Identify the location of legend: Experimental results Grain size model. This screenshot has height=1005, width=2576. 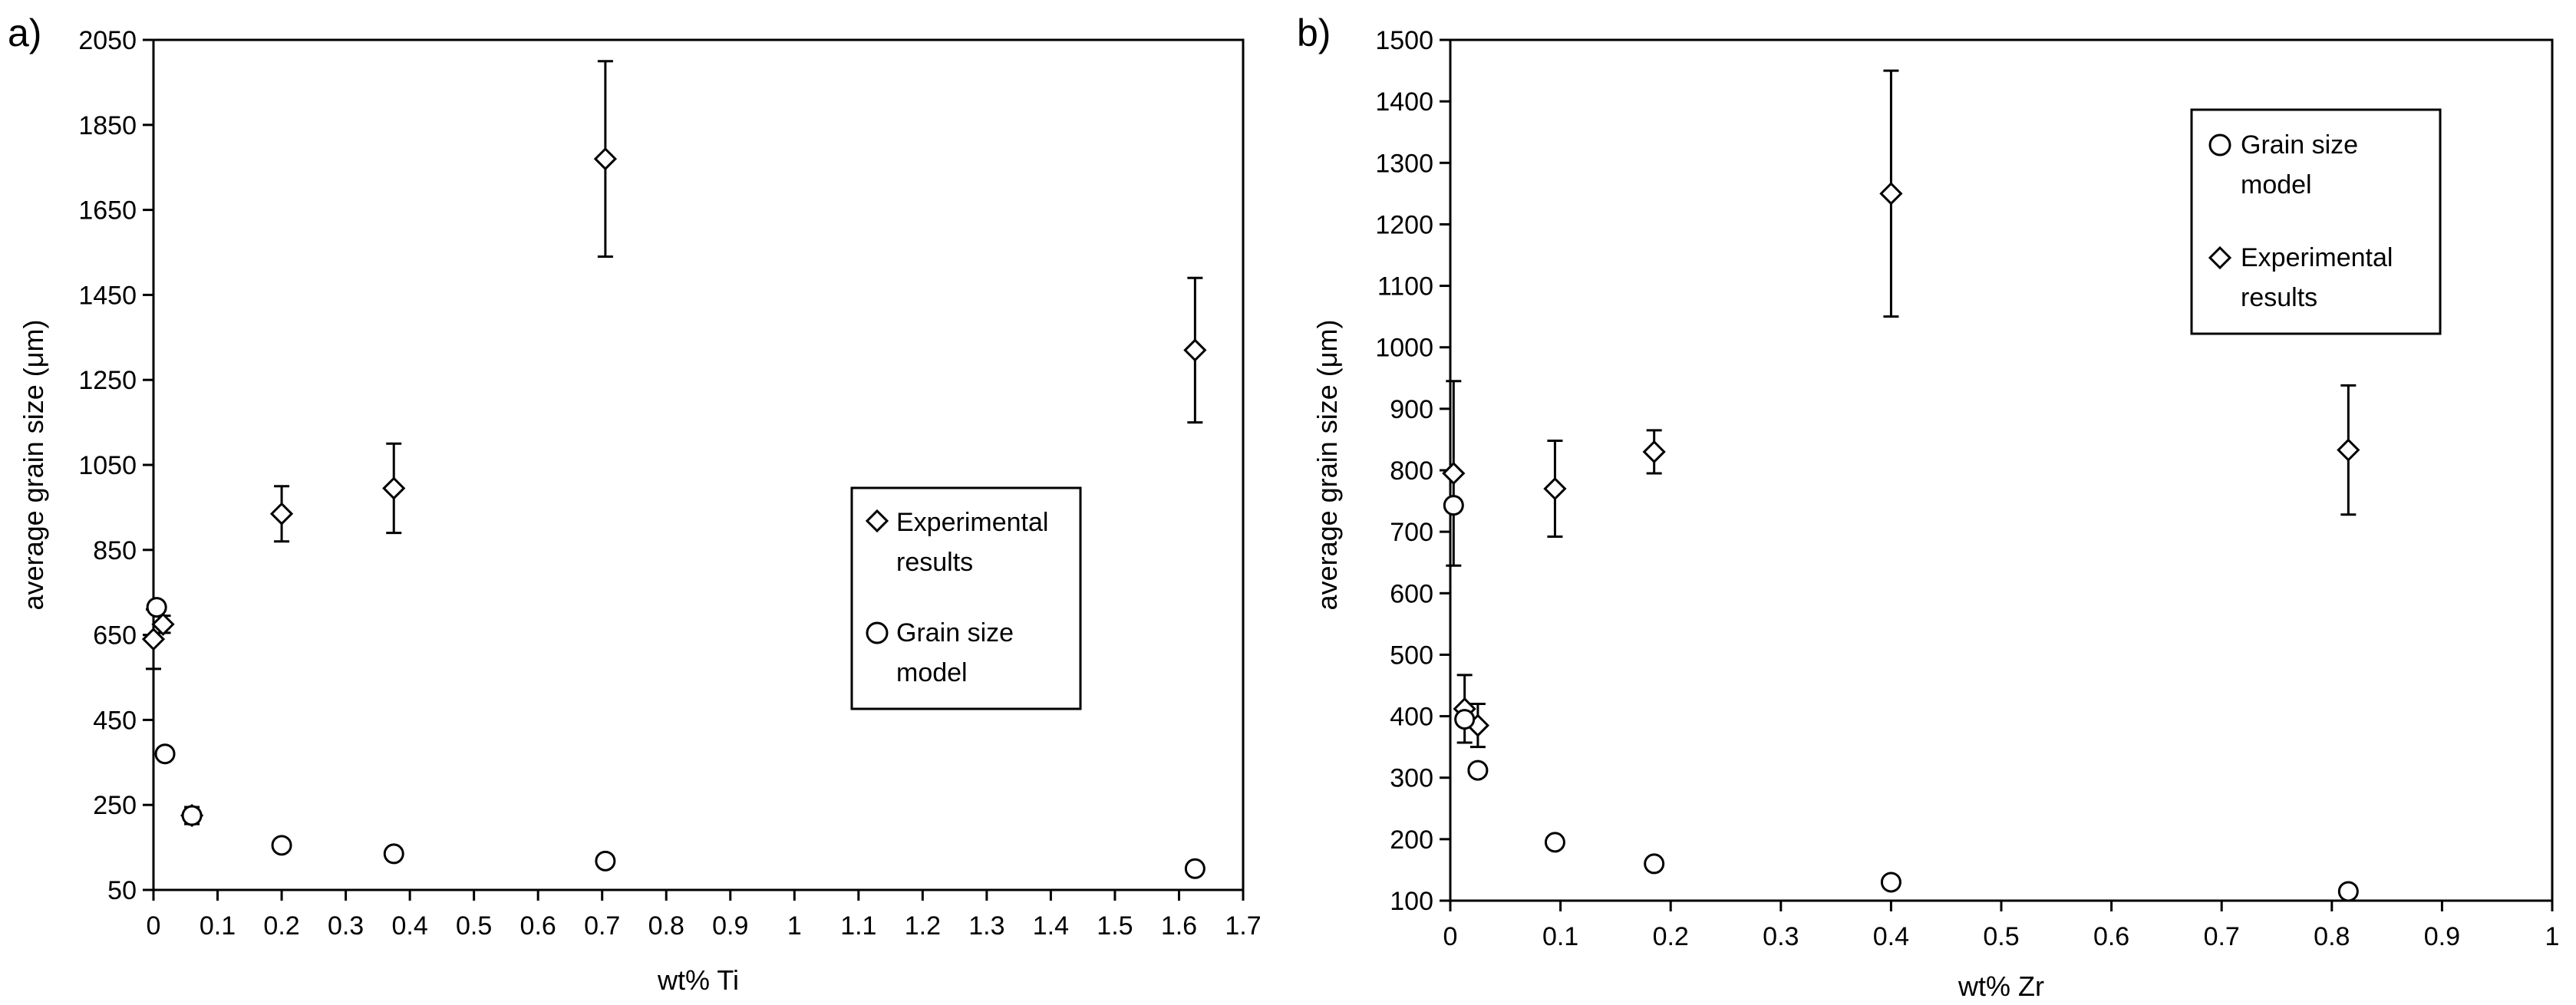
(966, 598).